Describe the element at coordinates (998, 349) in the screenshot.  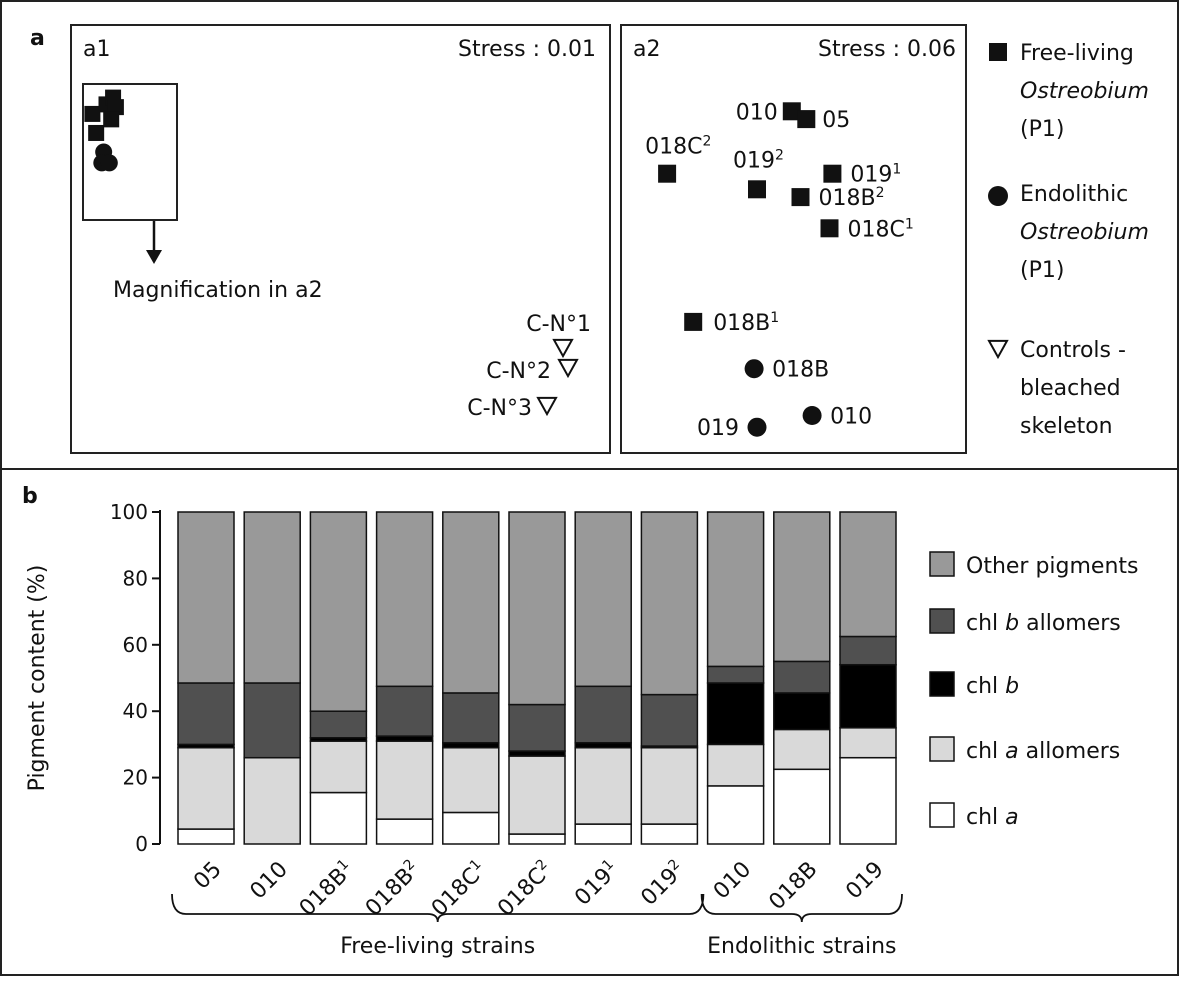
I see `legend-triangle-icon` at that location.